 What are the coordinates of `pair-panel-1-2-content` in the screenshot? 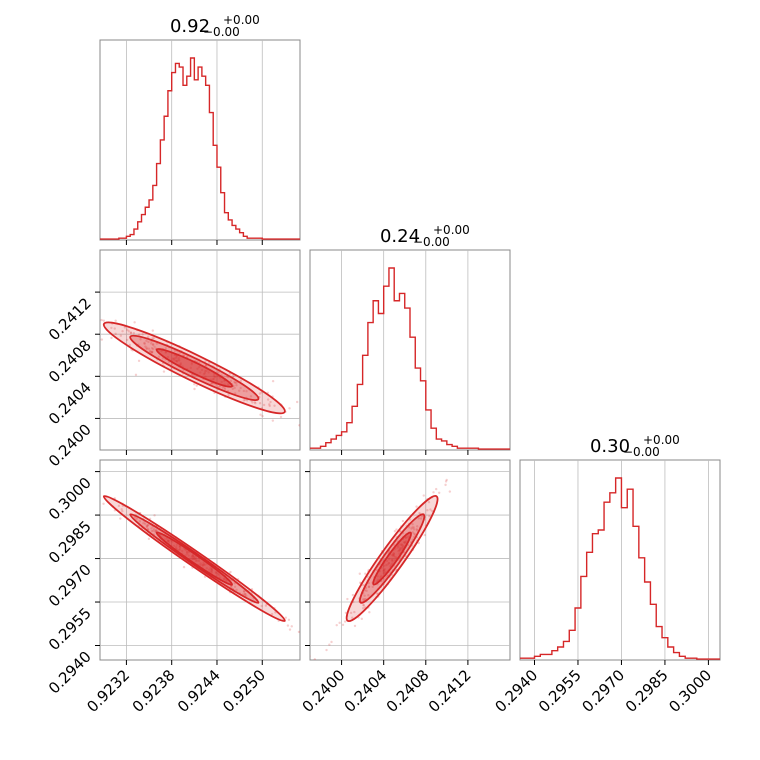 It's located at (381, 569).